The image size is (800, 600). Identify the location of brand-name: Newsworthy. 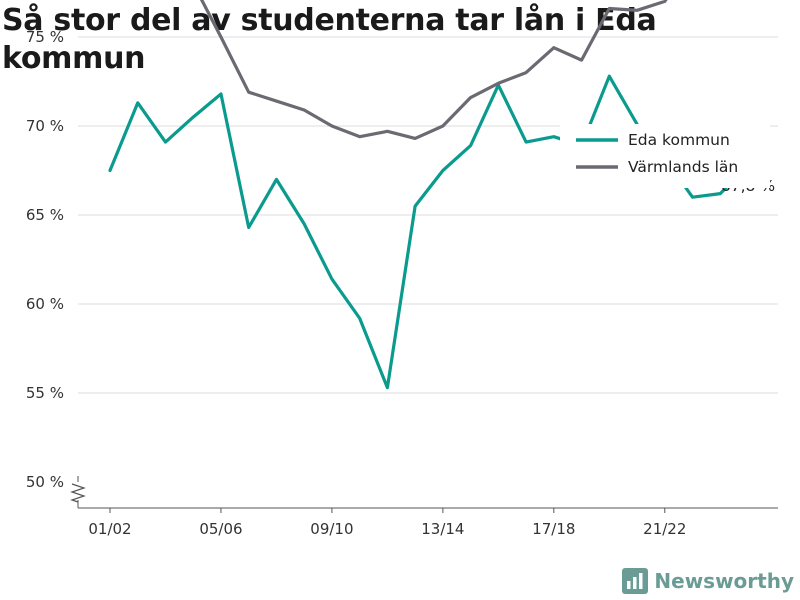
(724, 581).